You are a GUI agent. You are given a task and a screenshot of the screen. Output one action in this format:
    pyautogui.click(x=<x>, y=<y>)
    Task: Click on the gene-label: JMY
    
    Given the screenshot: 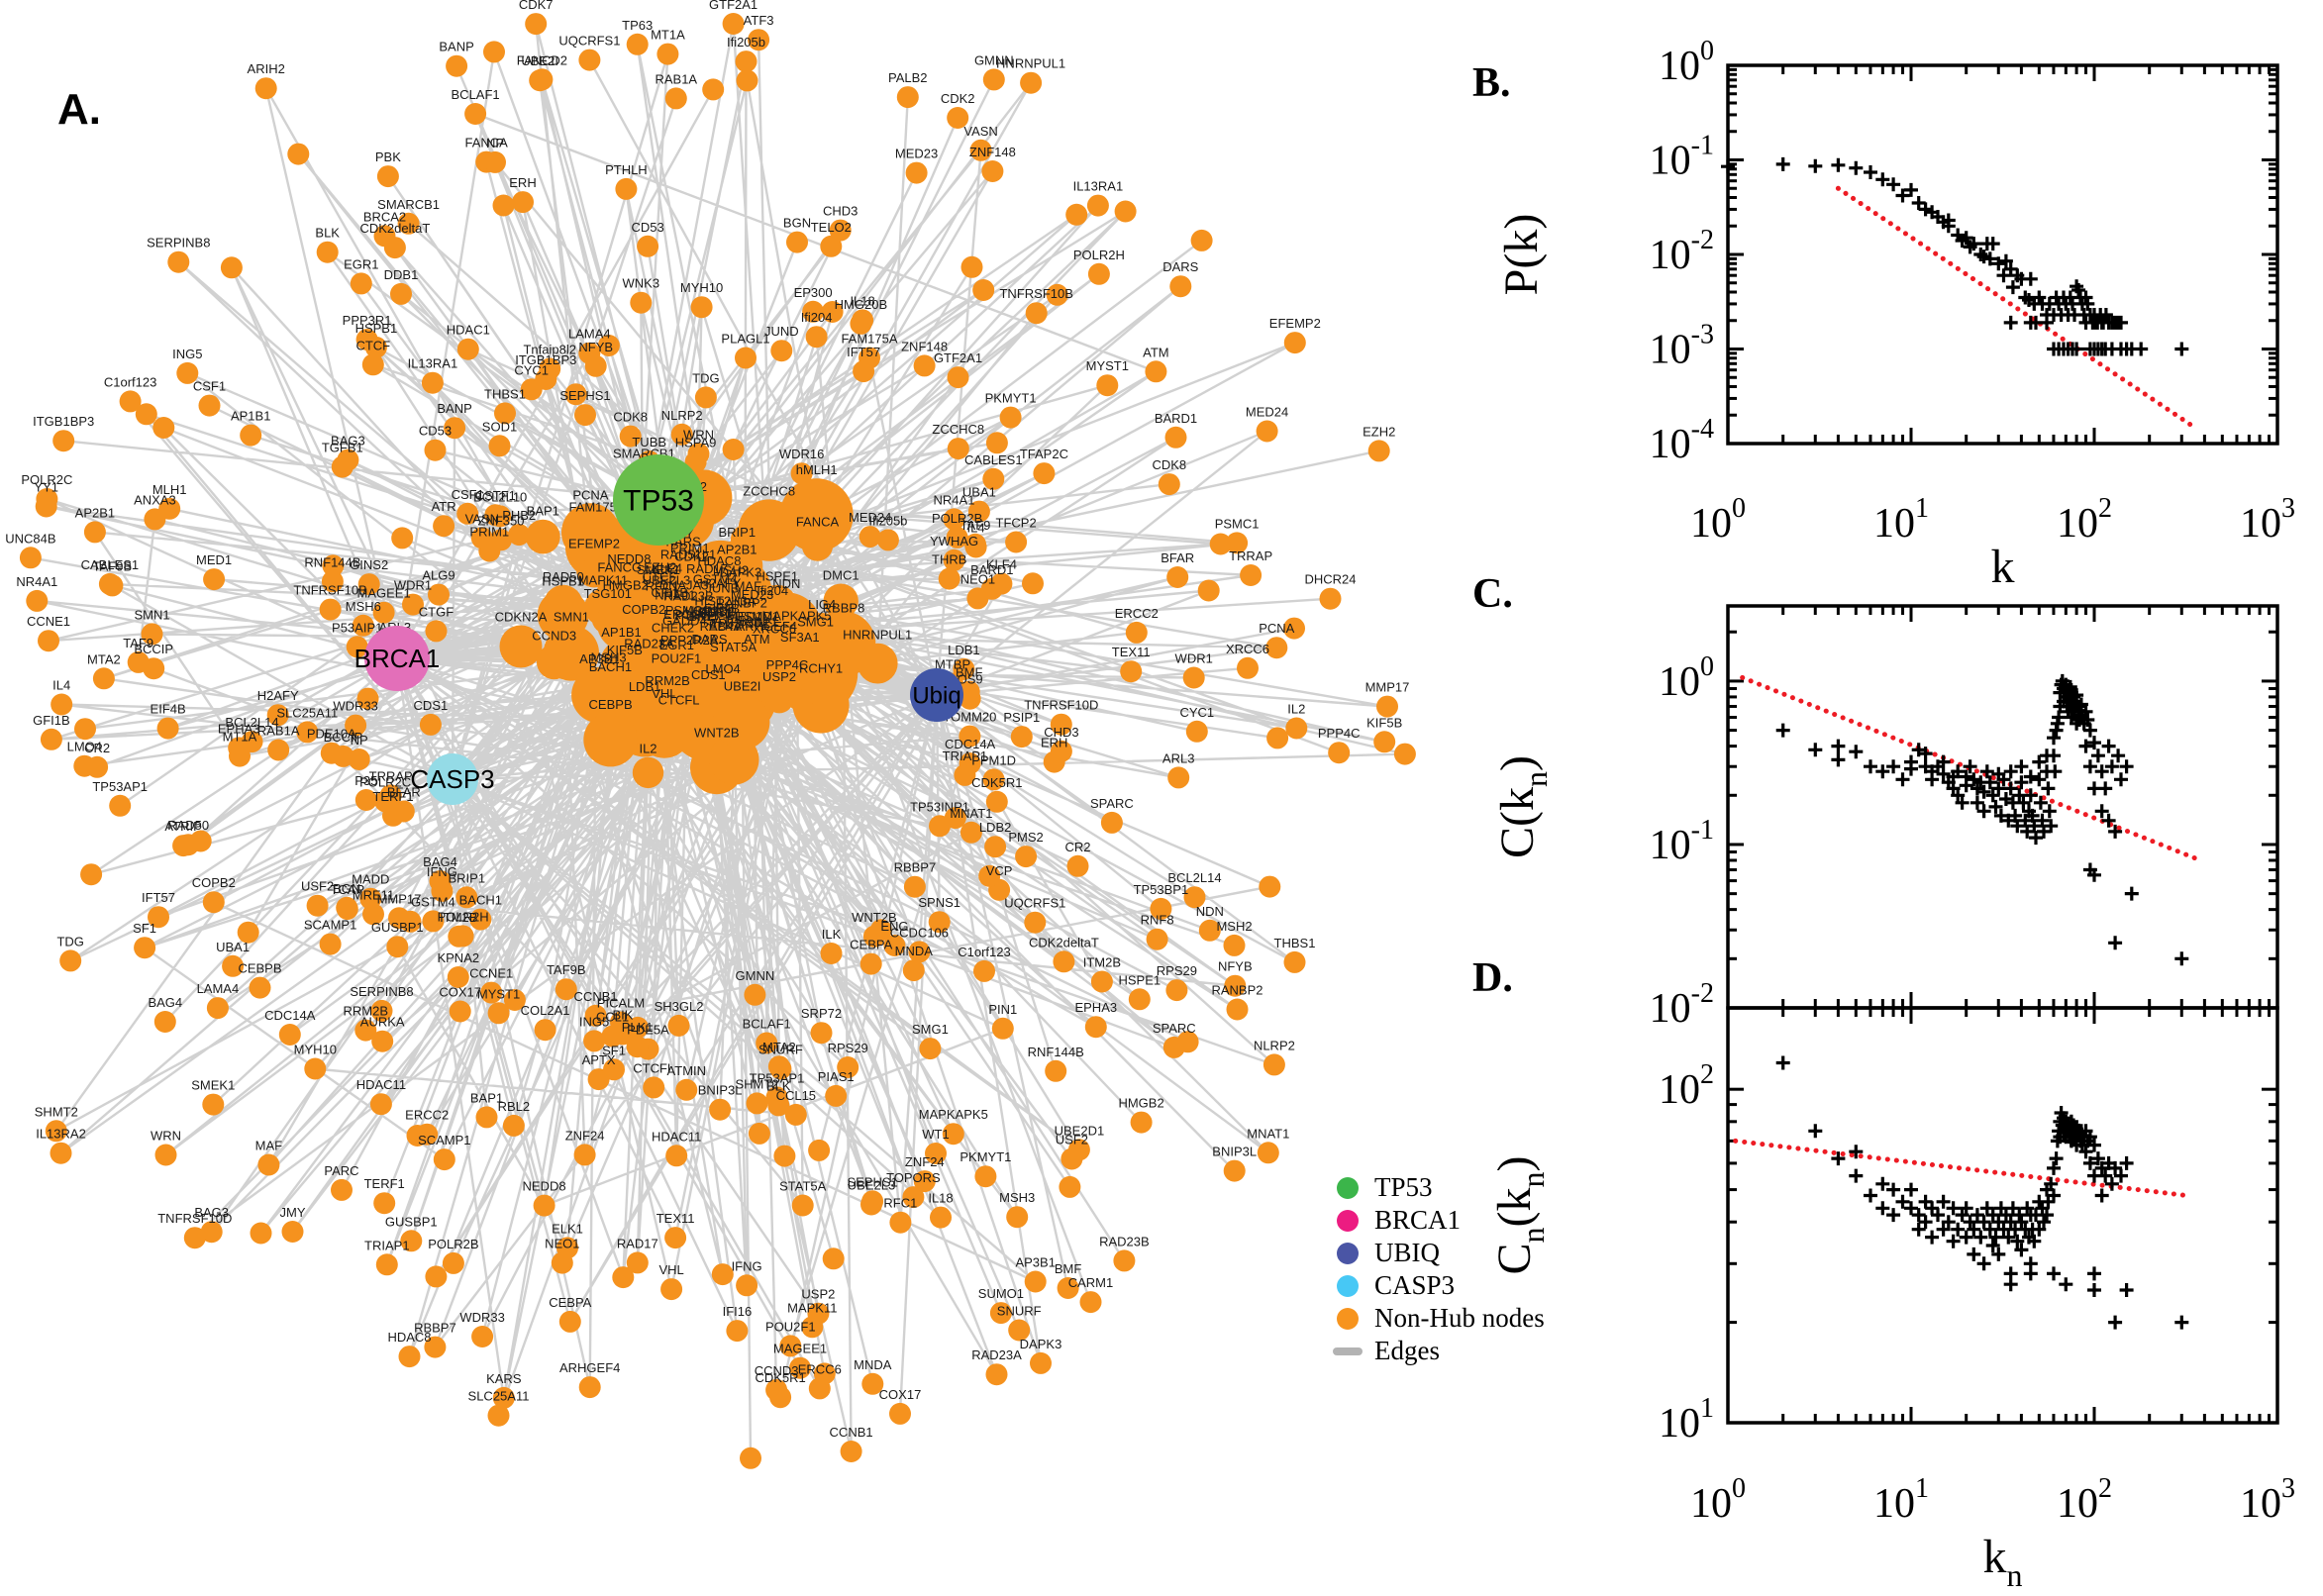 What is the action you would take?
    pyautogui.click(x=293, y=1212)
    